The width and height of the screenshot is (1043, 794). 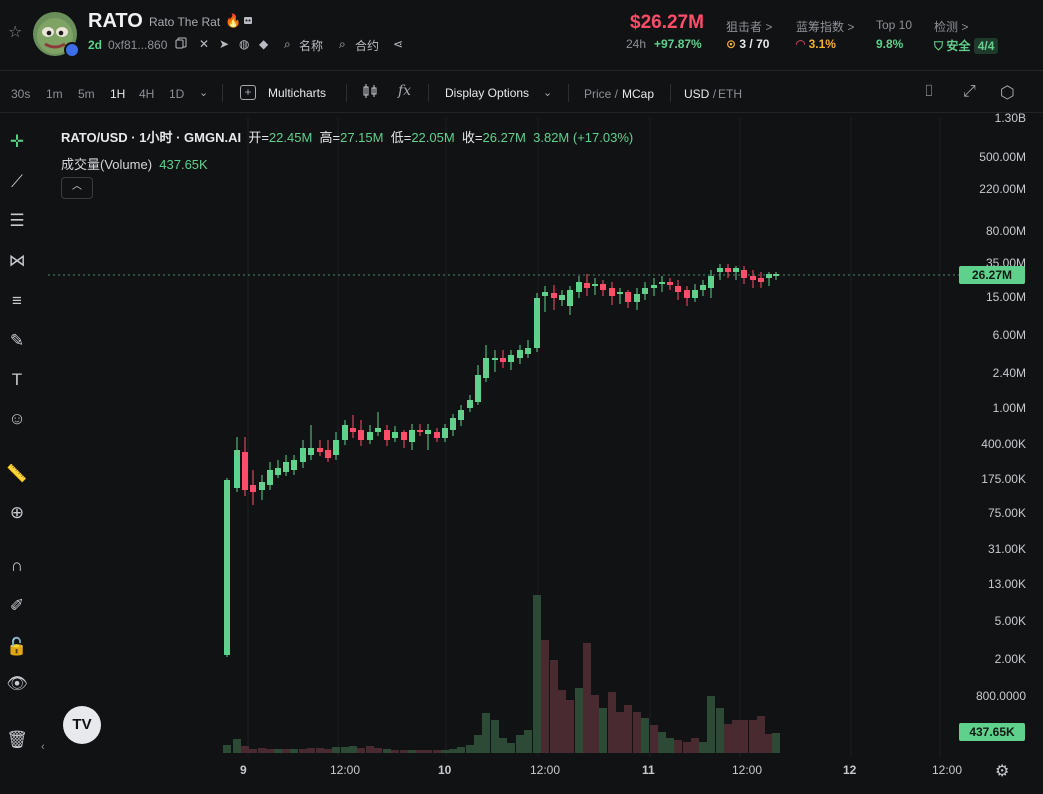 What do you see at coordinates (992, 732) in the screenshot?
I see `last-volume-tag: 437.65K` at bounding box center [992, 732].